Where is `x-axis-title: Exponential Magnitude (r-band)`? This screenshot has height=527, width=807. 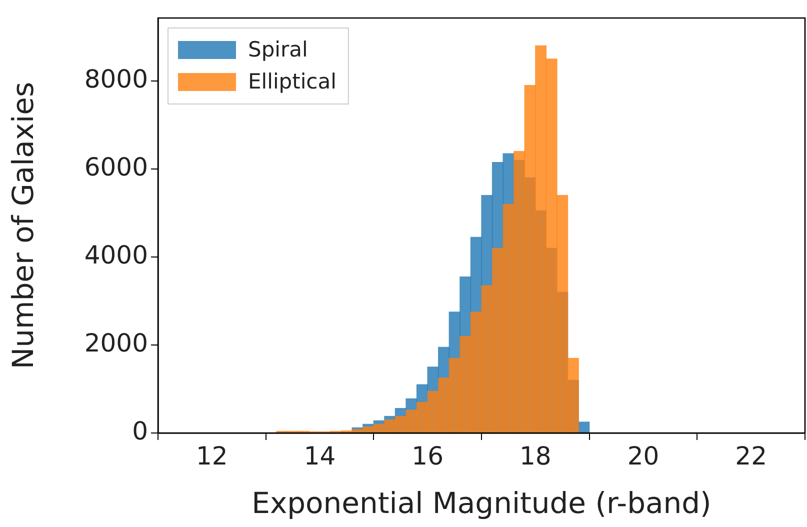 x-axis-title: Exponential Magnitude (r-band) is located at coordinates (482, 503).